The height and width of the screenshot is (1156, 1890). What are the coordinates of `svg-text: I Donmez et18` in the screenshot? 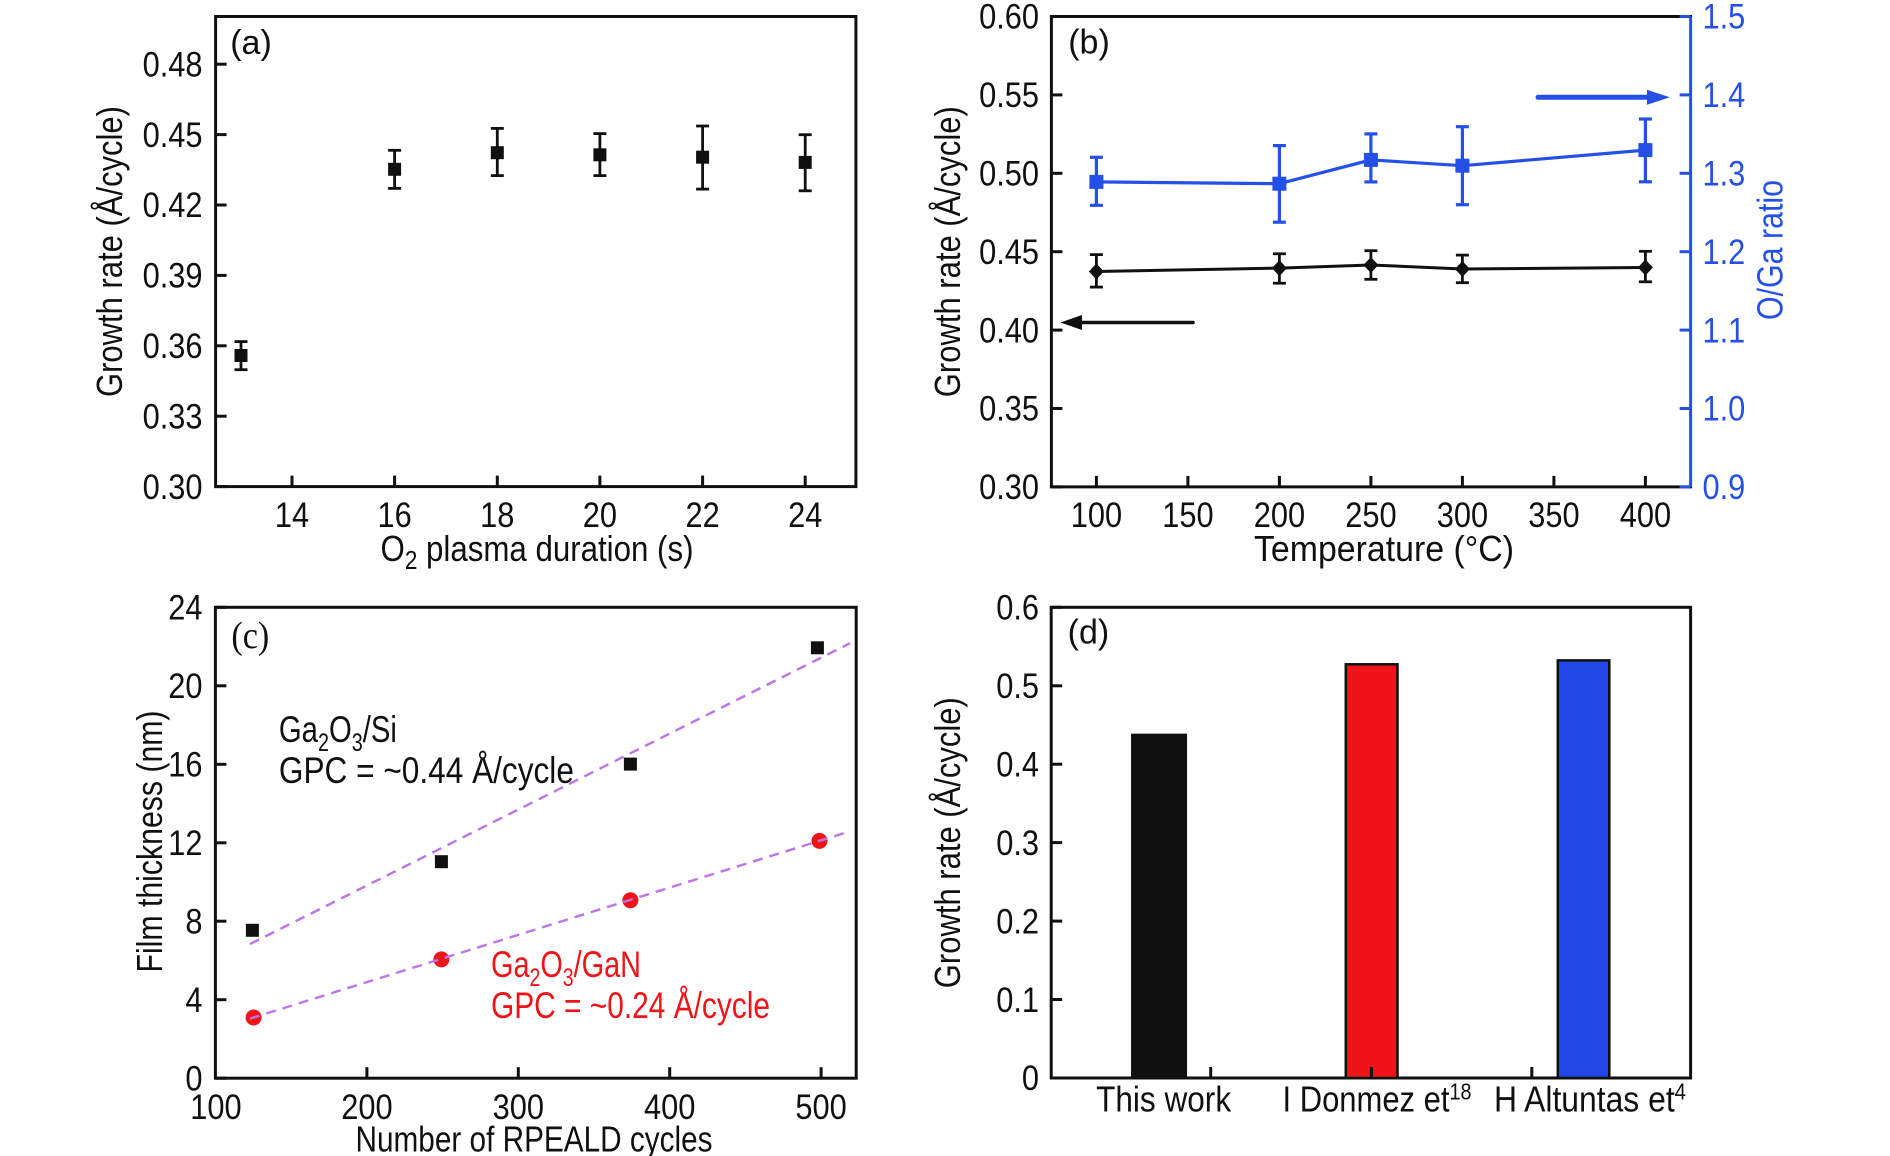 It's located at (1377, 1099).